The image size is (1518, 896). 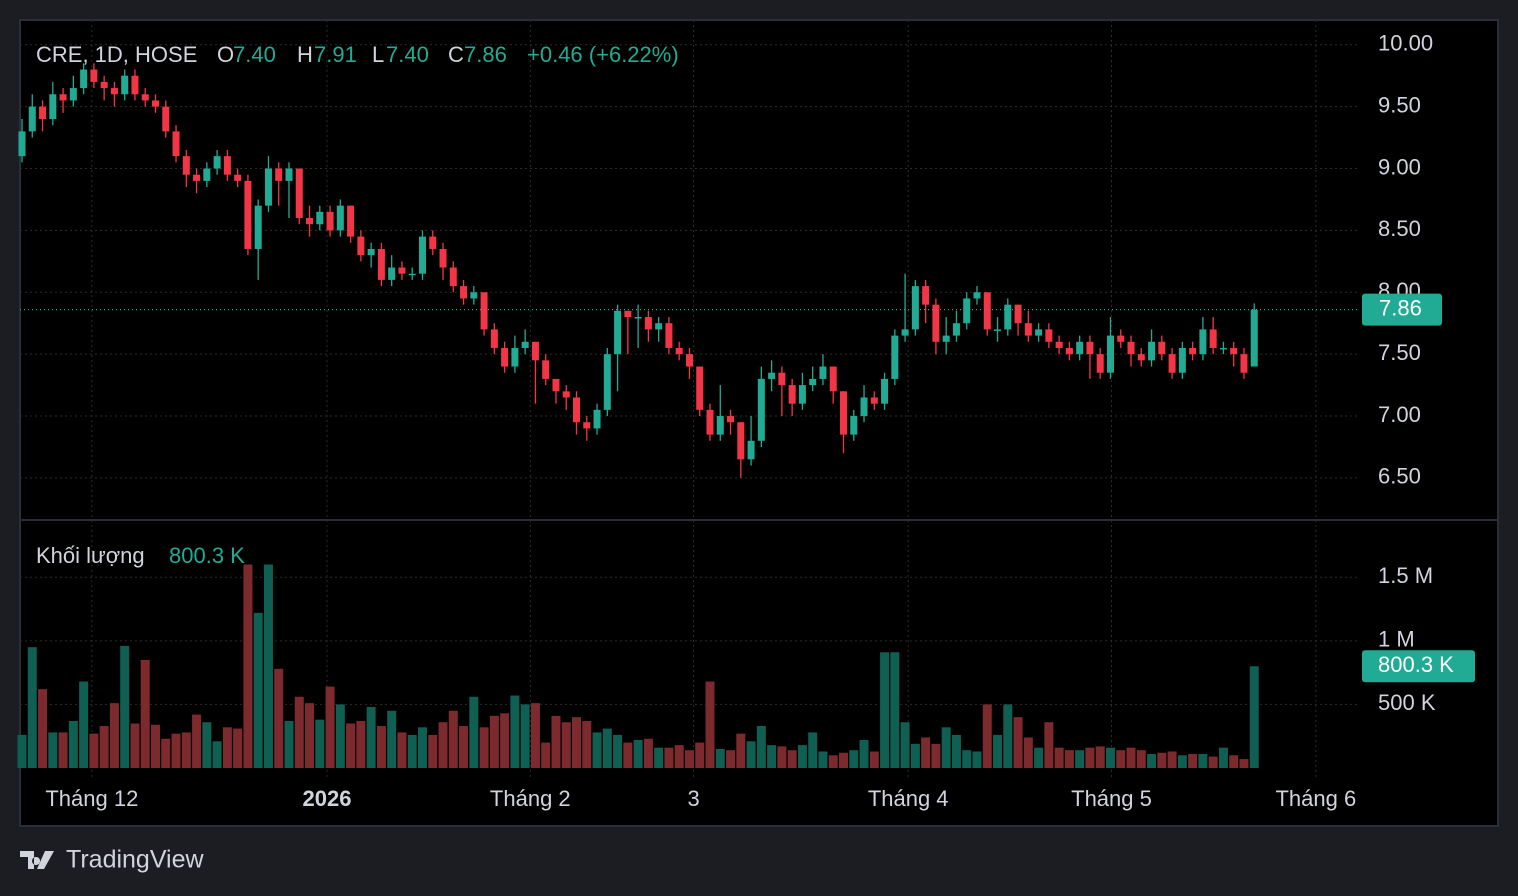 I want to click on last-price-tag, so click(x=1402, y=309).